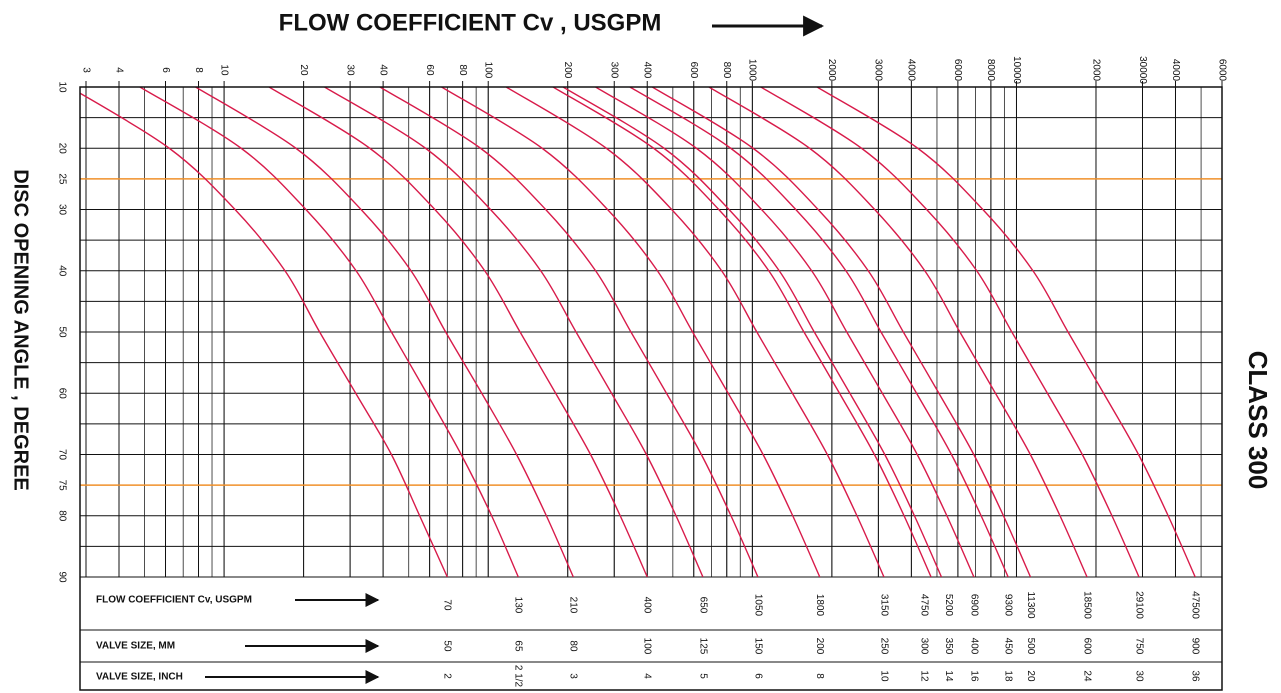 Image resolution: width=1281 pixels, height=693 pixels. What do you see at coordinates (948, 676) in the screenshot?
I see `size-inch: 14` at bounding box center [948, 676].